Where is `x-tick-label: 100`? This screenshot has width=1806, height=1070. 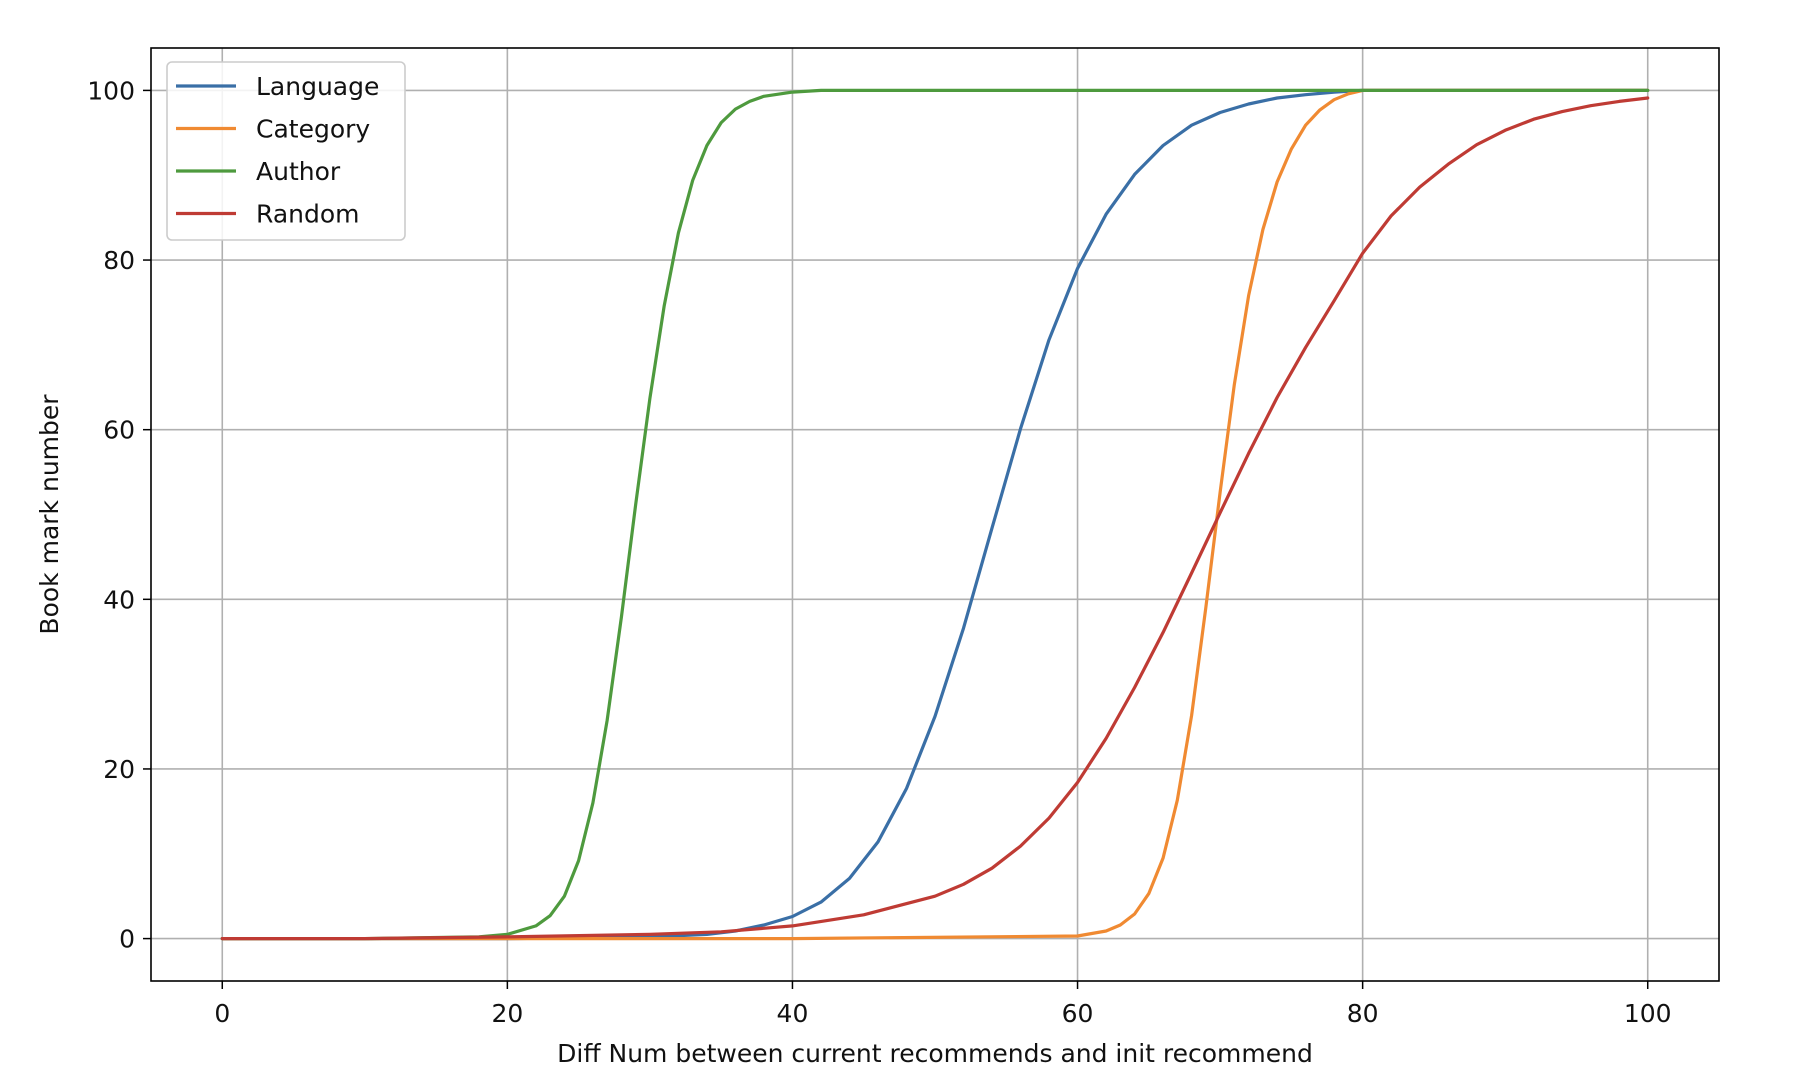 x-tick-label: 100 is located at coordinates (1648, 1013).